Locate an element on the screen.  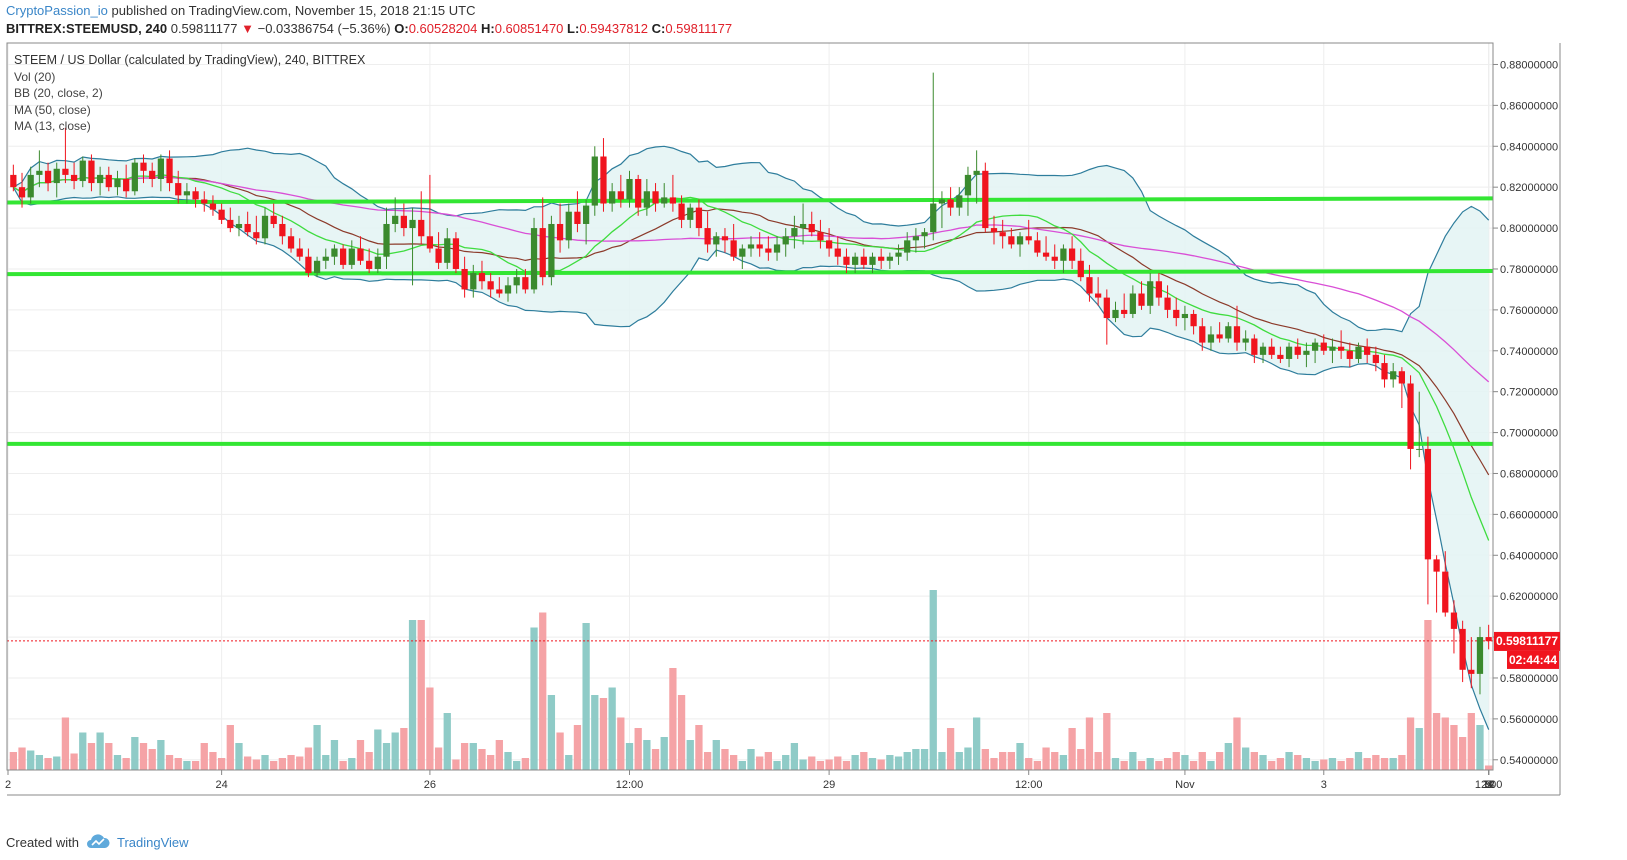
price-badges: 0.59811177 02:44:44 is located at coordinates (1527, 650).